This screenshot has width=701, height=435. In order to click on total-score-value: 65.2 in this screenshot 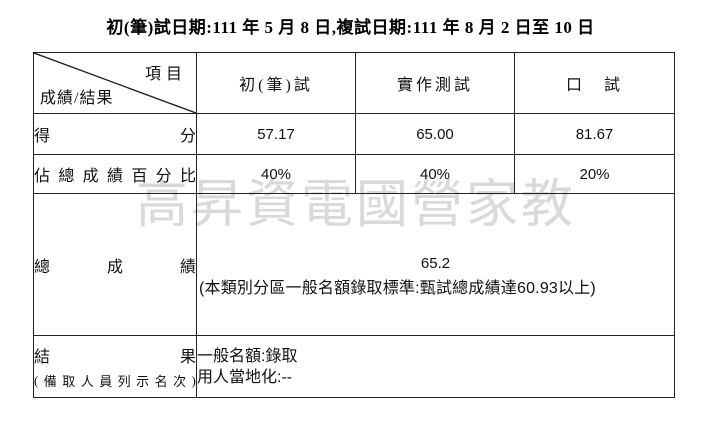, I will do `click(435, 263)`.